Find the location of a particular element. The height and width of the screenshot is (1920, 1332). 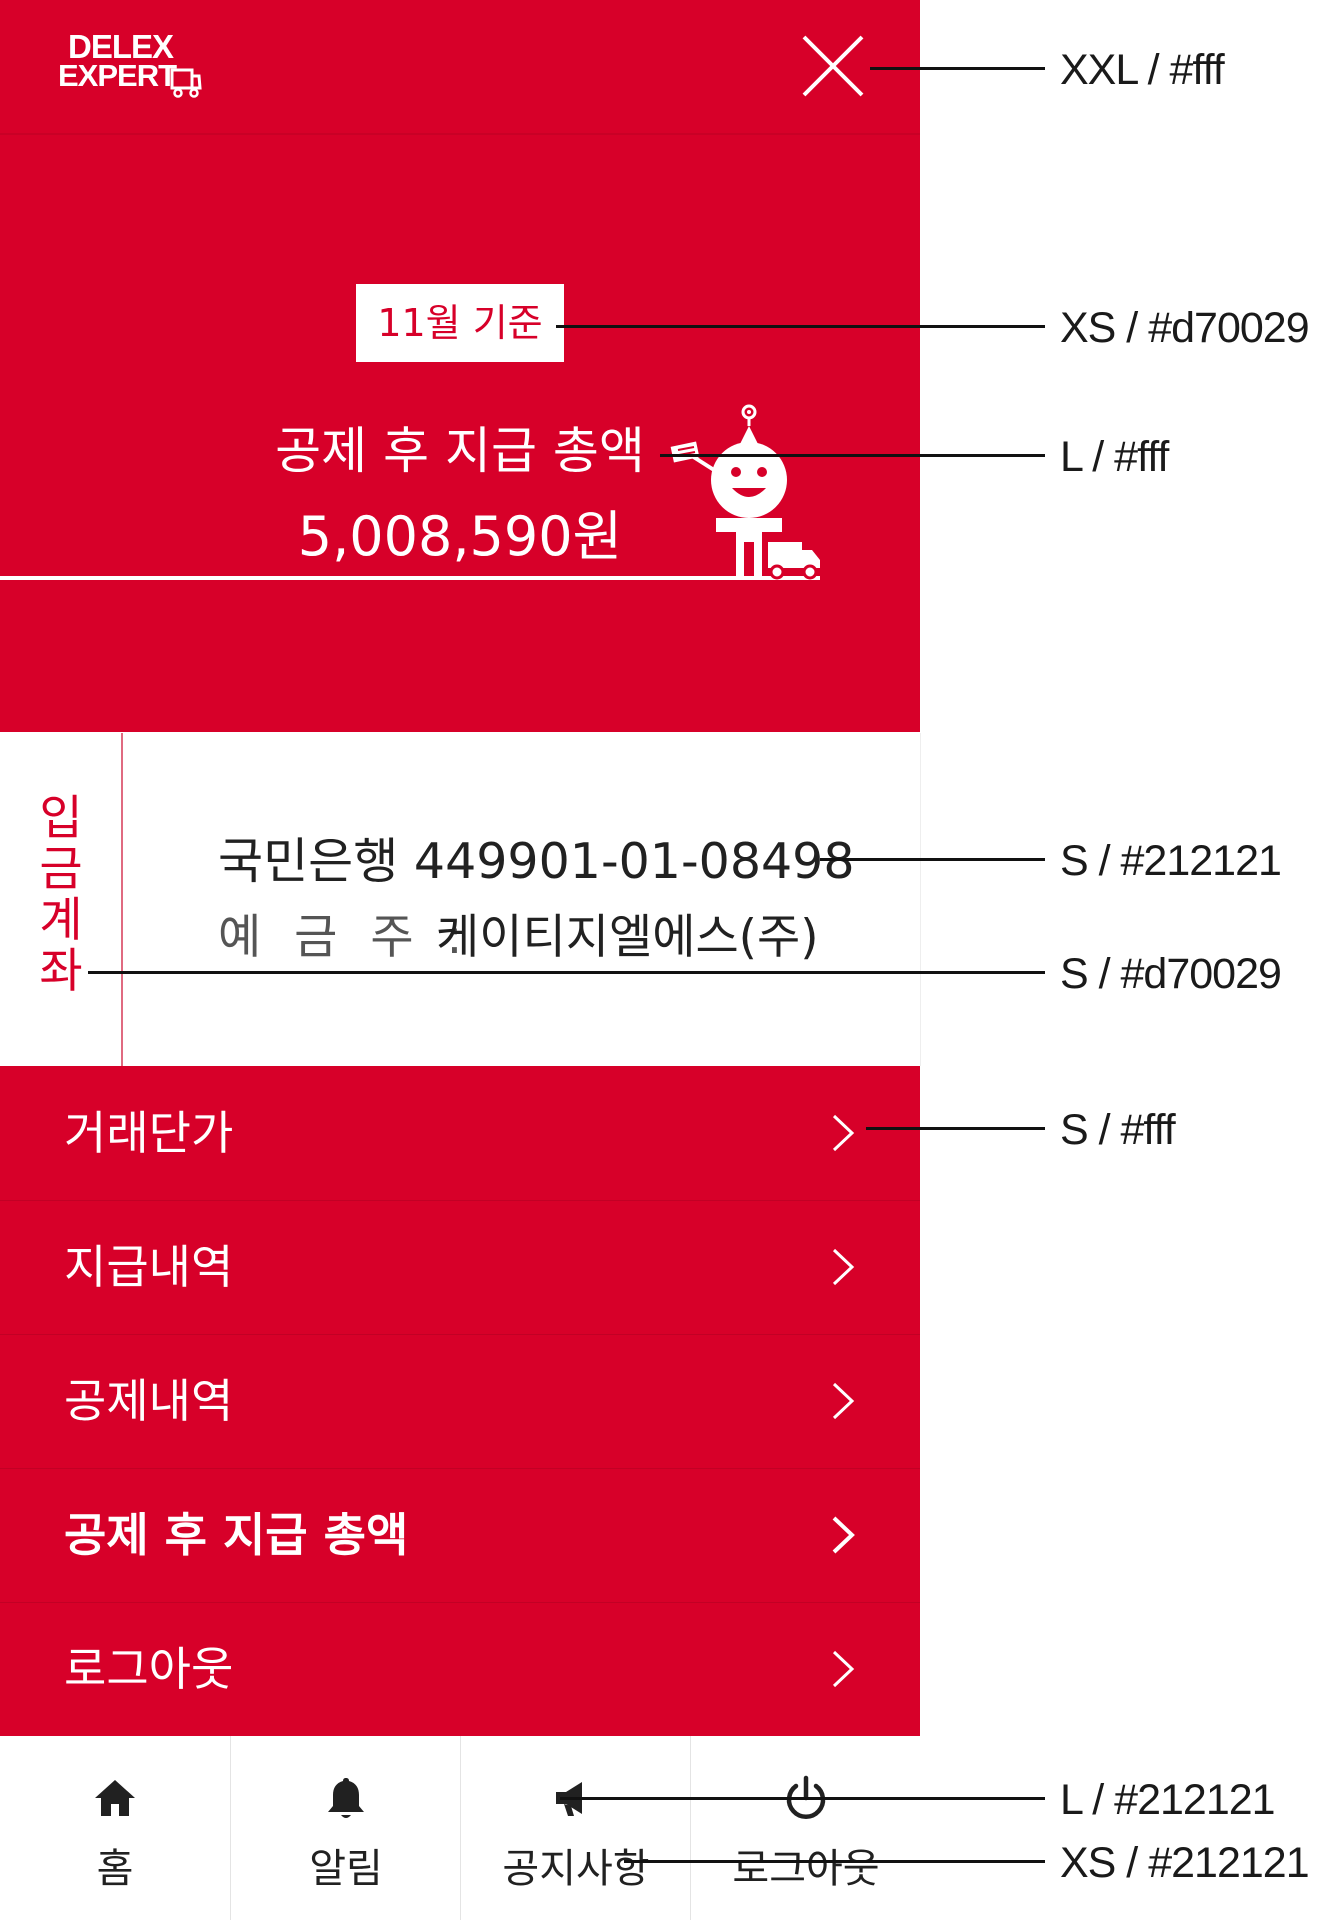

home-icon is located at coordinates (115, 1798).